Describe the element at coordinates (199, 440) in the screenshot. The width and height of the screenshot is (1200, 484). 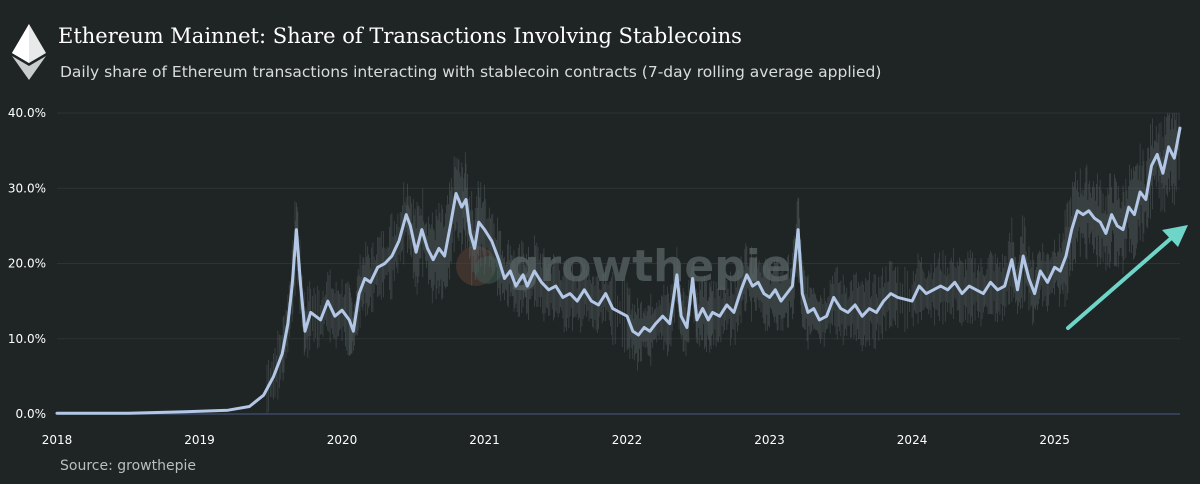
I see `x-tick-label: 2019` at that location.